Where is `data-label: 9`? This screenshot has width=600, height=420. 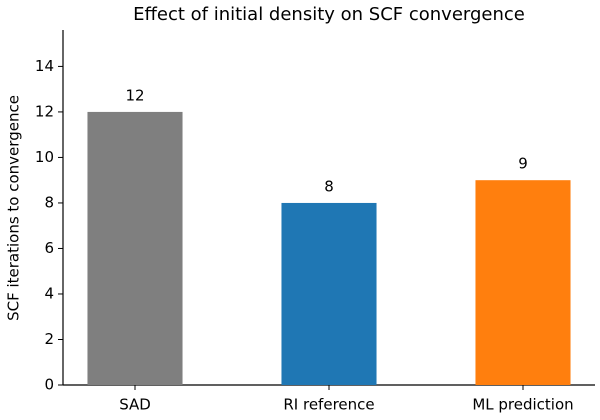
data-label: 9 is located at coordinates (523, 164).